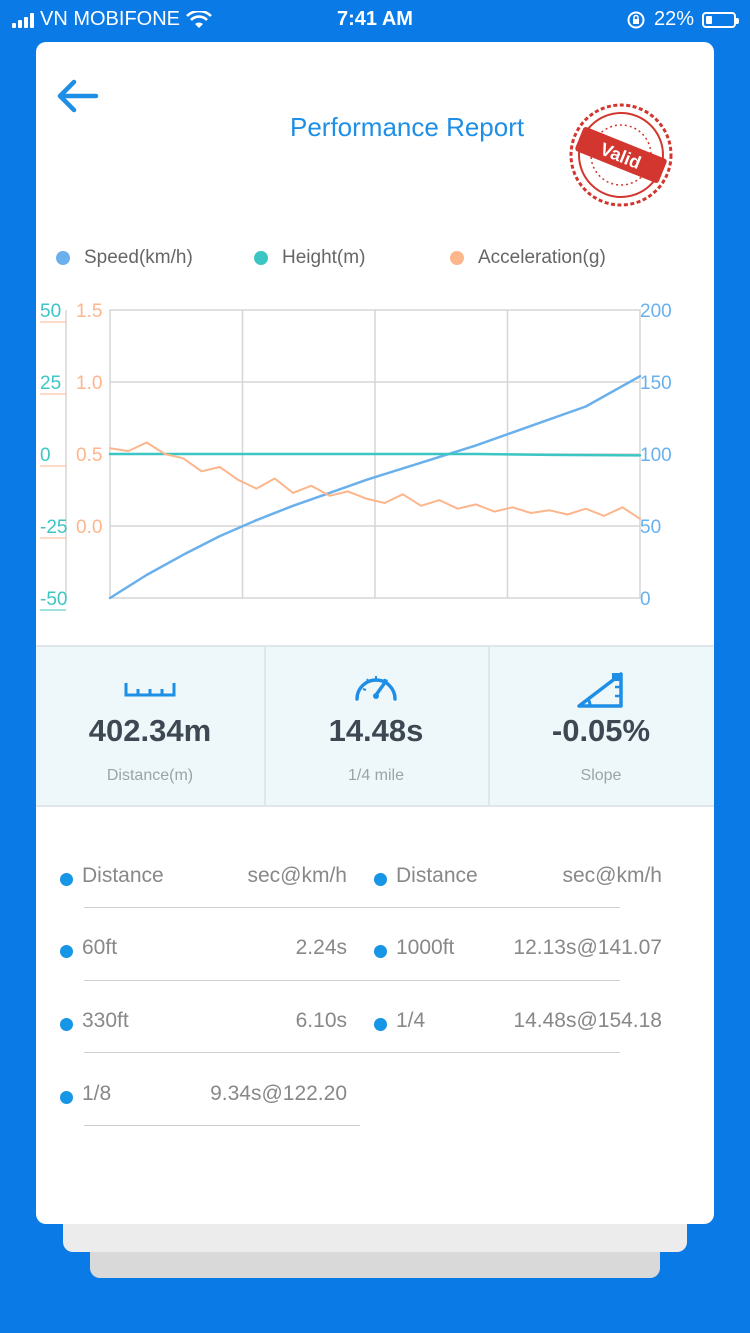  I want to click on slope-value: -0.05%, so click(601, 730).